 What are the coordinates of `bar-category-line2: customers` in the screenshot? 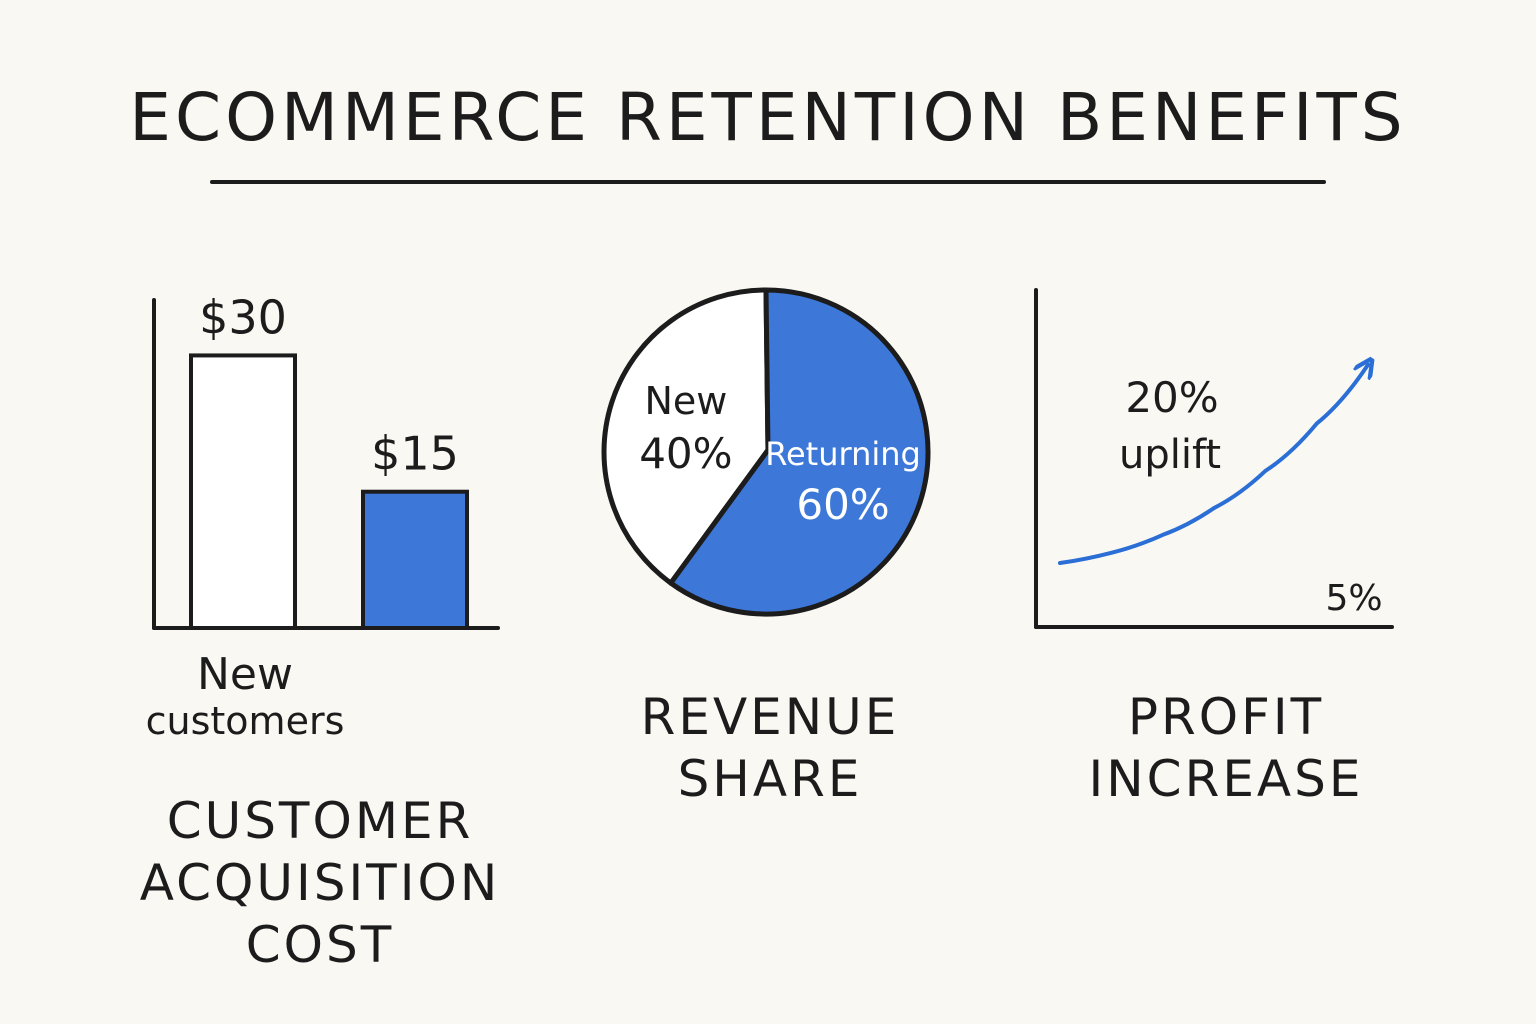 It's located at (245, 721).